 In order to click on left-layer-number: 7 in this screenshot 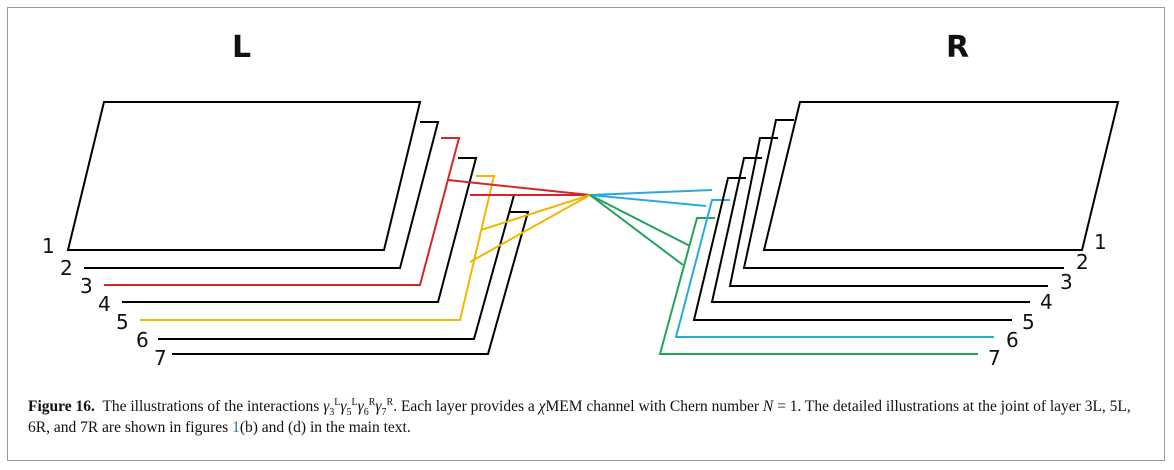, I will do `click(160, 358)`.